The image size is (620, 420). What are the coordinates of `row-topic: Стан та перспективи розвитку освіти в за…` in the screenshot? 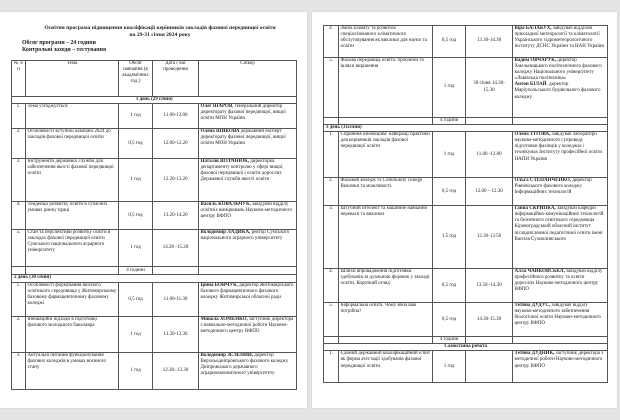 It's located at (72, 248).